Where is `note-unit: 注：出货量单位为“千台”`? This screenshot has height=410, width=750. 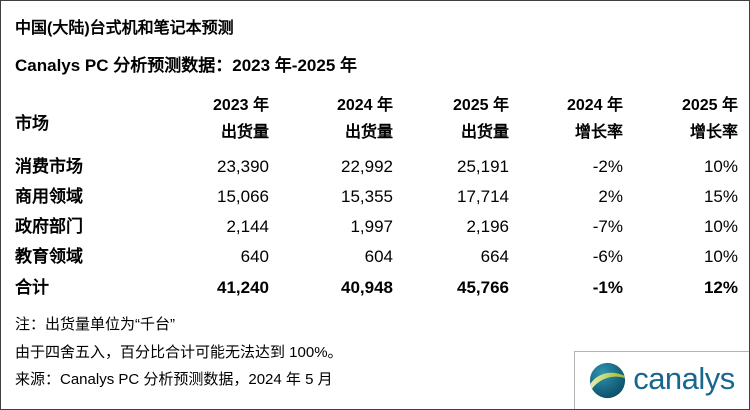 note-unit: 注：出货量单位为“千台” is located at coordinates (95, 324).